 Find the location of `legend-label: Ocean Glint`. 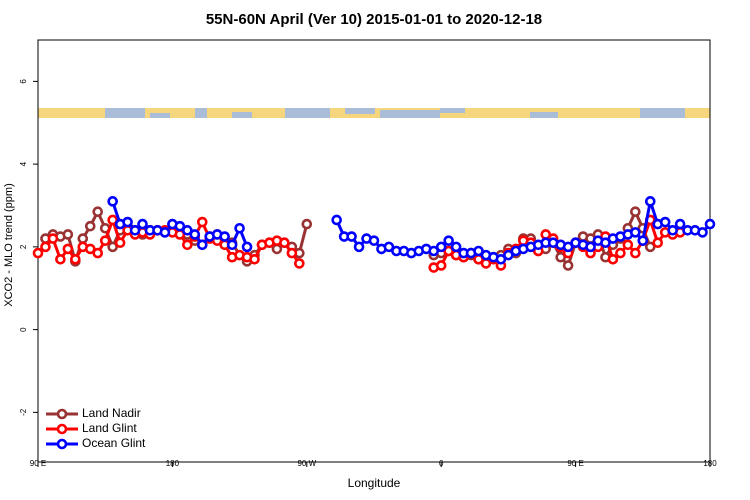

legend-label: Ocean Glint is located at coordinates (114, 443).